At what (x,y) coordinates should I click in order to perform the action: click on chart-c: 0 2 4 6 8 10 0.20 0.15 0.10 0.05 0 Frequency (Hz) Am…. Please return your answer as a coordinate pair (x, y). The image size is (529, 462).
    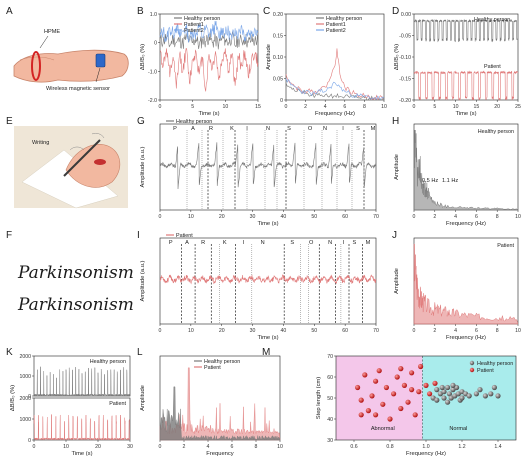
    Looking at the image, I should click on (326, 64).